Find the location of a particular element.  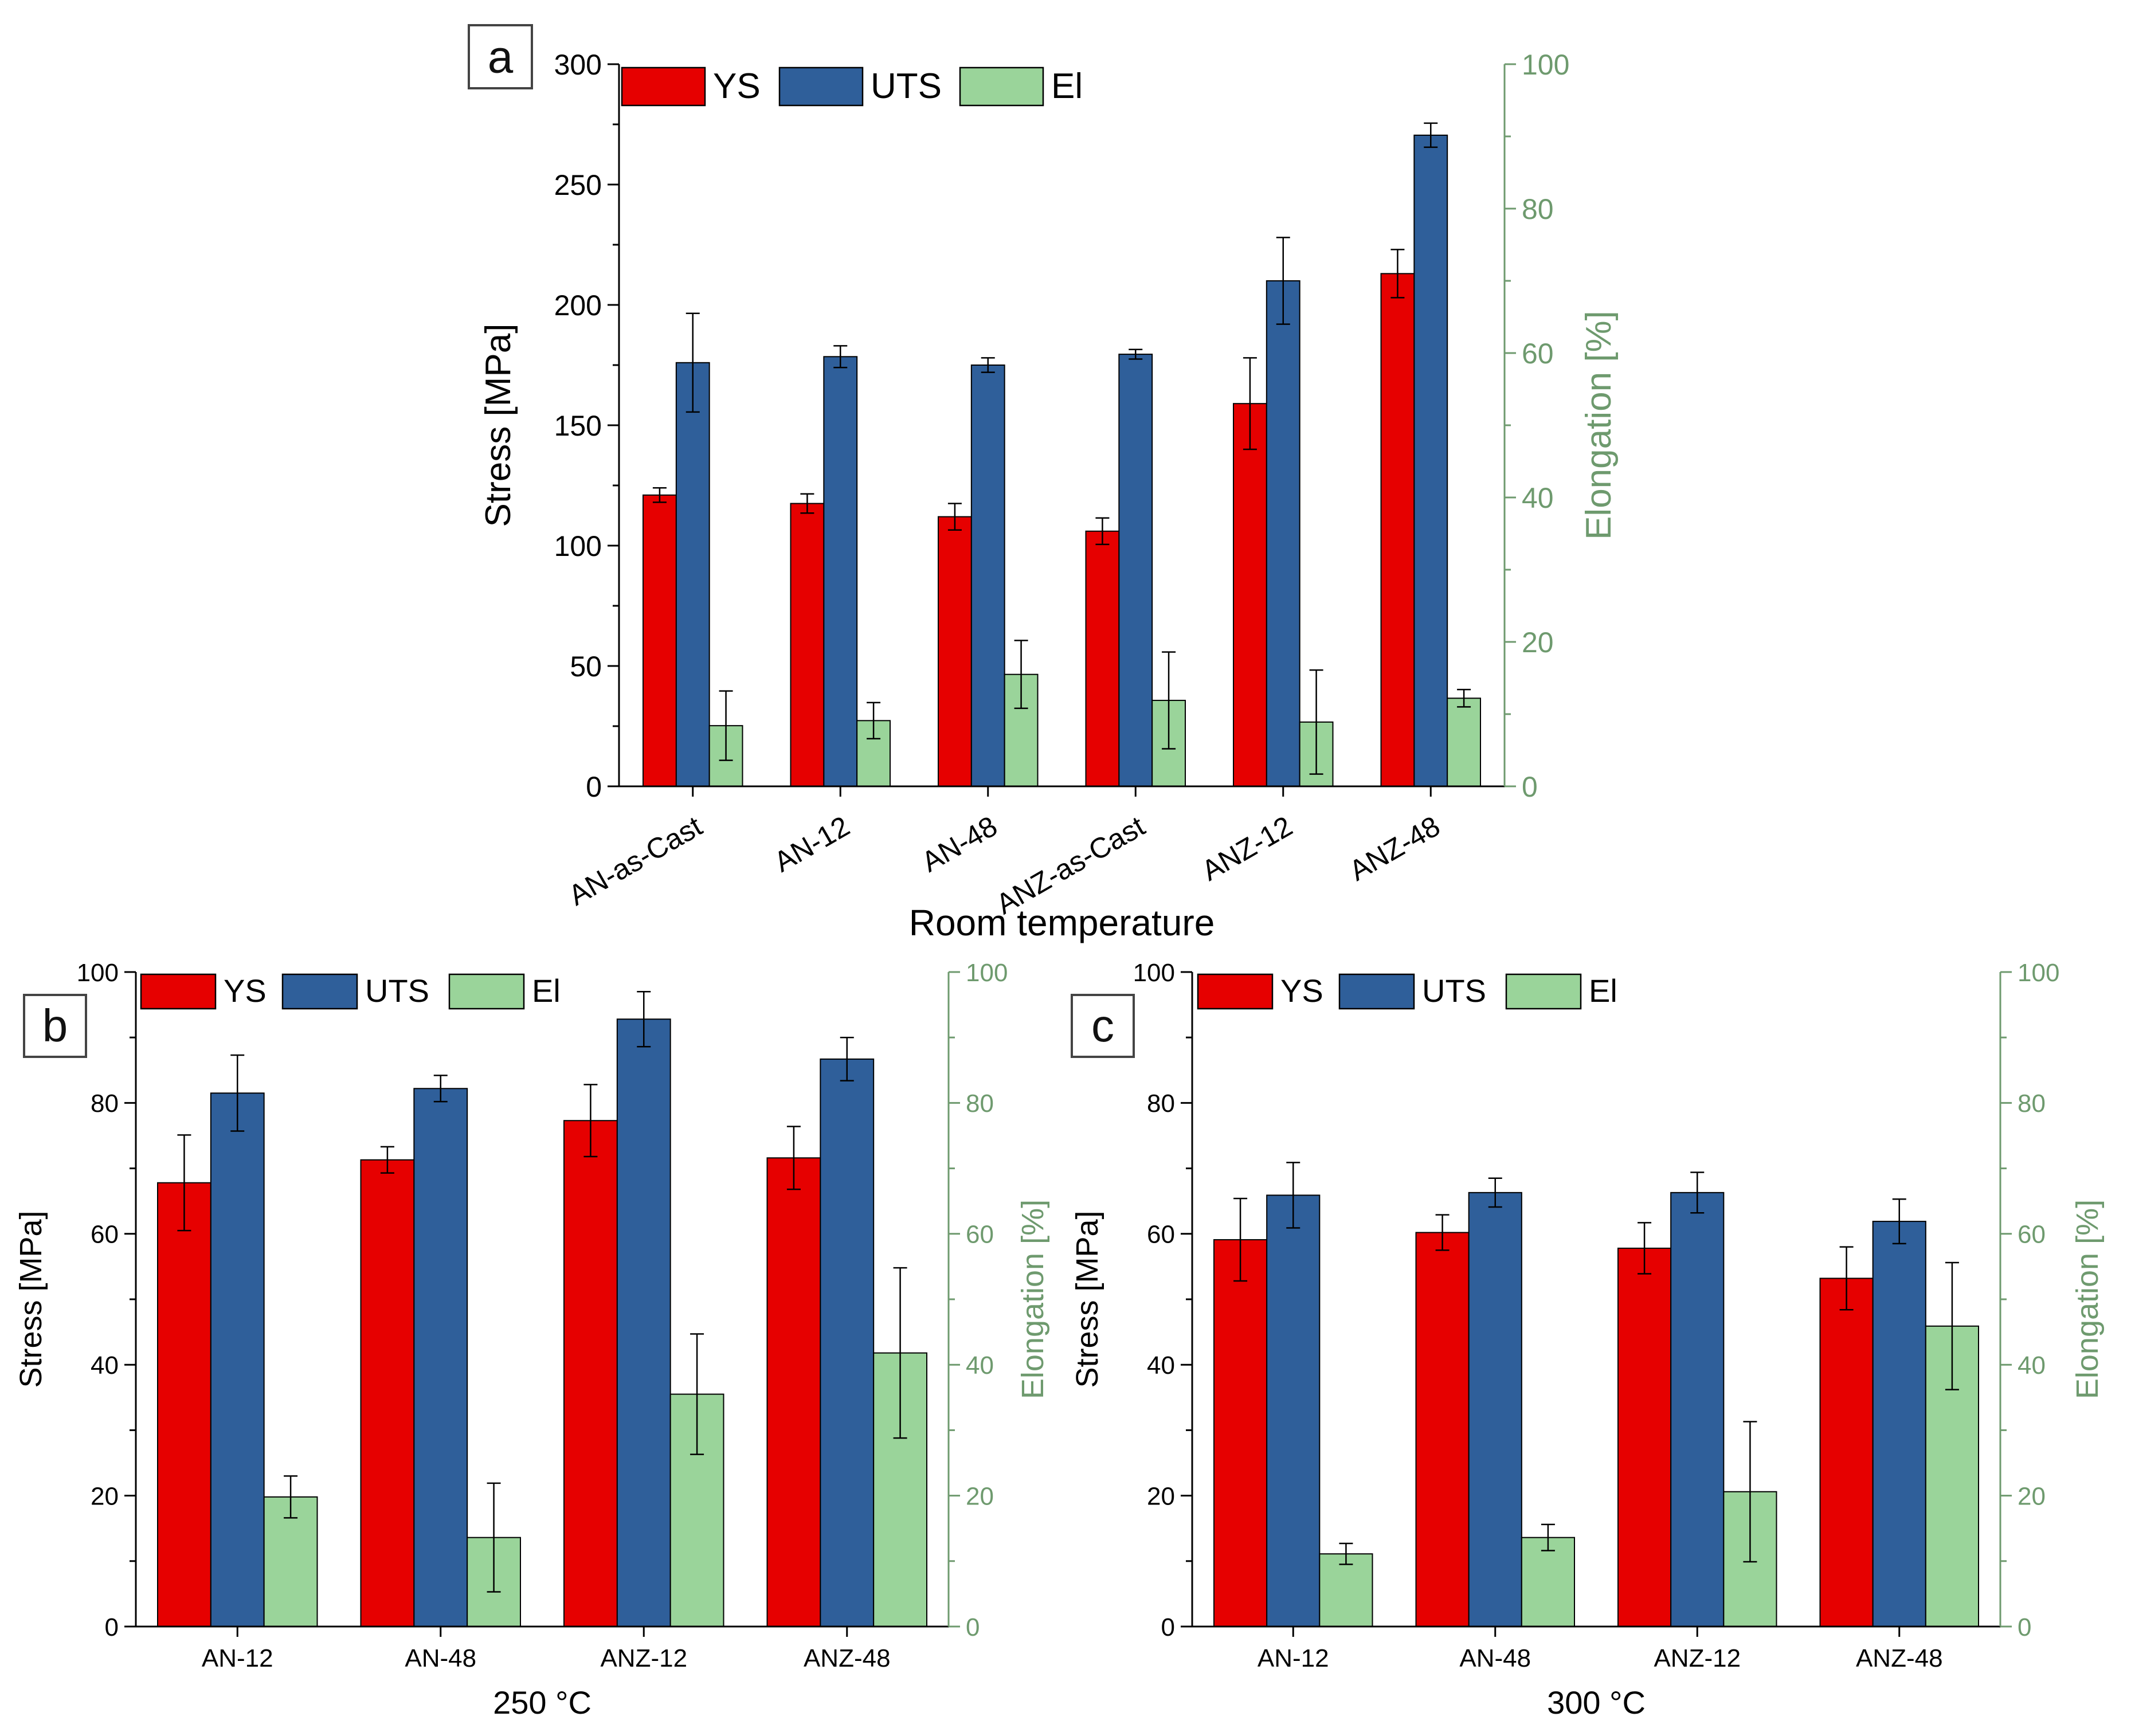

y2-axis-title: Elongation [%] is located at coordinates (1033, 1299).